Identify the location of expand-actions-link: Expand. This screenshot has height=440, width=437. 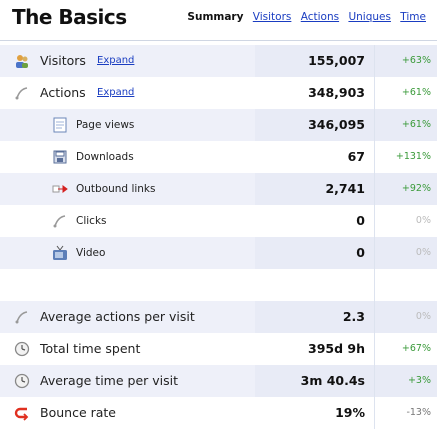
(116, 92).